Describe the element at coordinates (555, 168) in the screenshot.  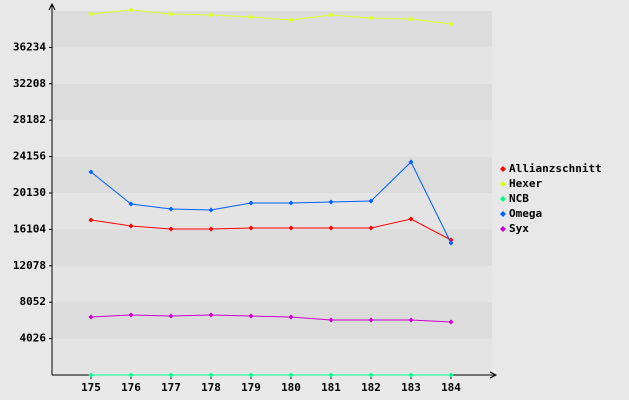
I see `legend-label: Allianzschnitt` at that location.